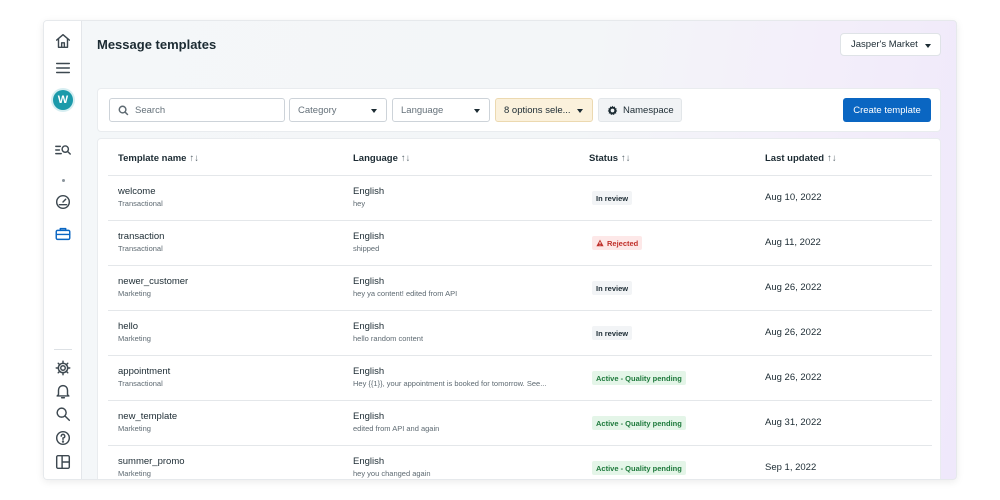 The image size is (1000, 500). Describe the element at coordinates (63, 68) in the screenshot. I see `menu-icon` at that location.